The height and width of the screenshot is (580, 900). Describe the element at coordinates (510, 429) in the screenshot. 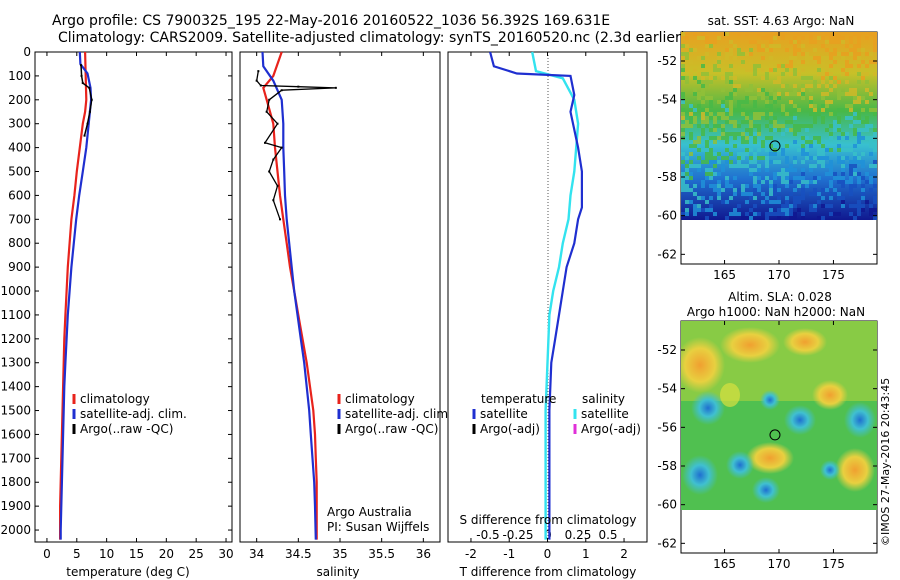

I see `diff-legend-temp-label: Argo(-adj)` at that location.